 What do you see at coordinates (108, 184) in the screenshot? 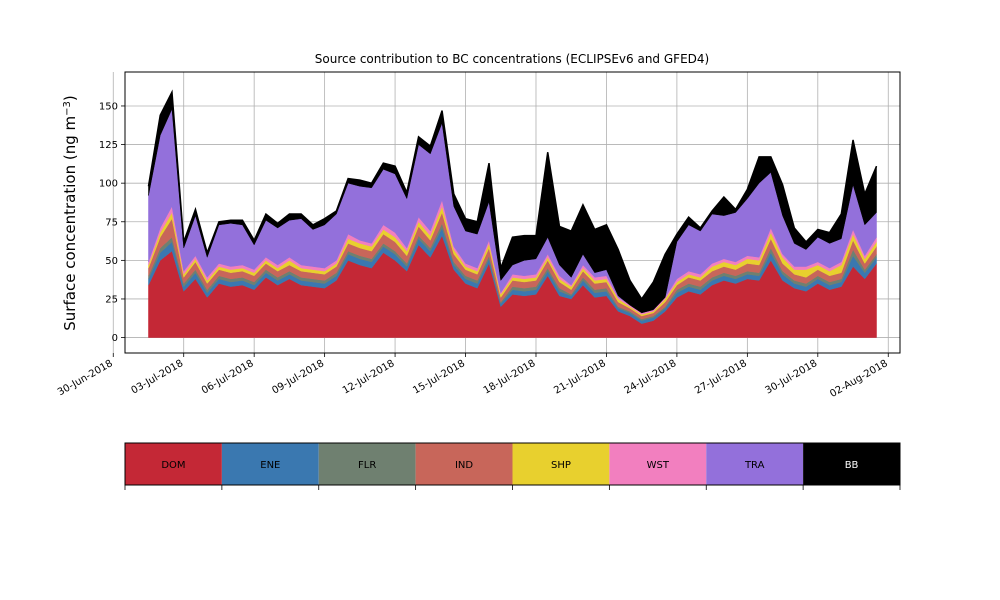
I see `y-tick-label: 100` at bounding box center [108, 184].